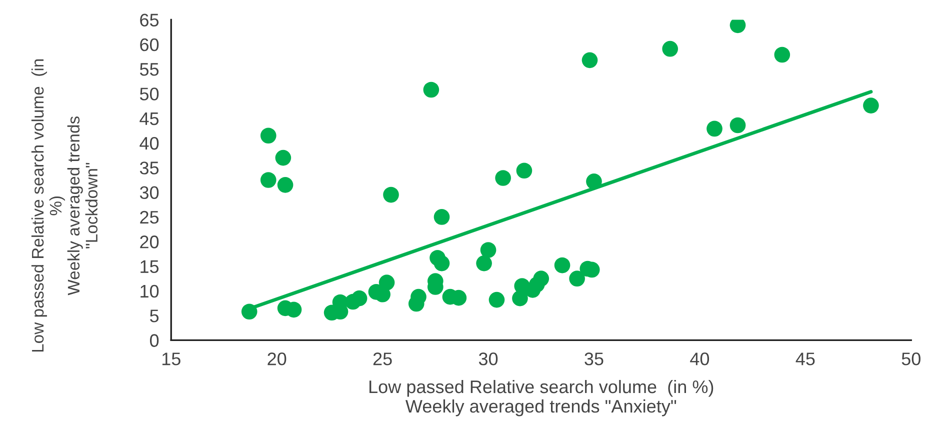 The image size is (925, 439). I want to click on y-tick-label: 40, so click(149, 143).